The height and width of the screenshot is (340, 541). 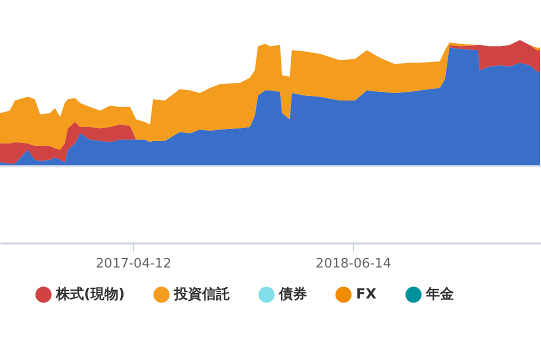 What do you see at coordinates (201, 294) in the screenshot?
I see `legend-label: 投資信託` at bounding box center [201, 294].